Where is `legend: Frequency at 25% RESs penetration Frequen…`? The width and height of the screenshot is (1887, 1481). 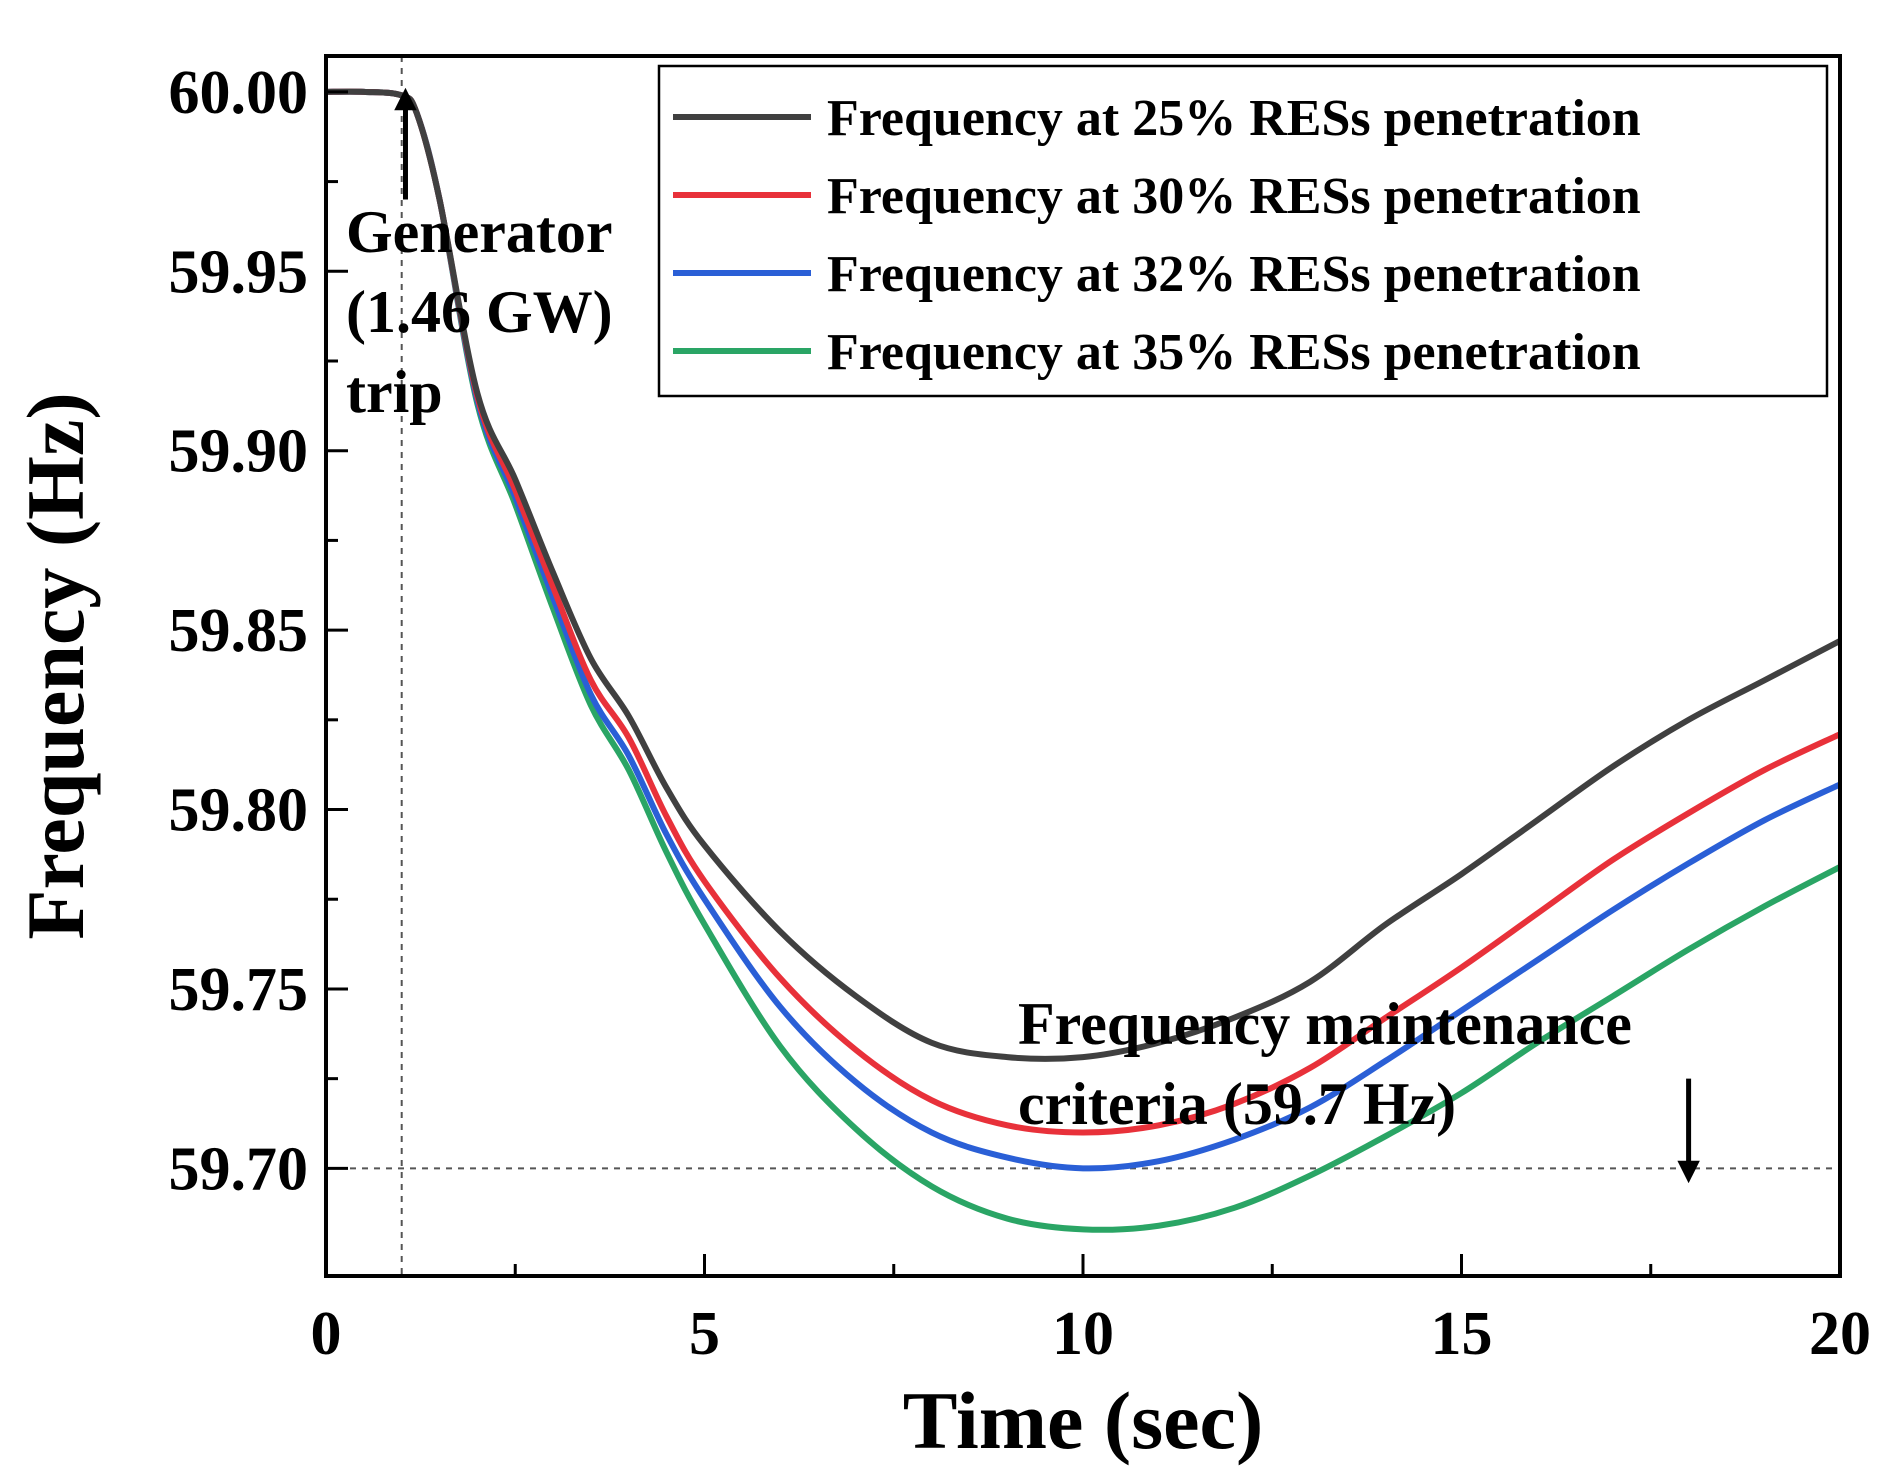 legend: Frequency at 25% RESs penetration Frequen… is located at coordinates (1243, 231).